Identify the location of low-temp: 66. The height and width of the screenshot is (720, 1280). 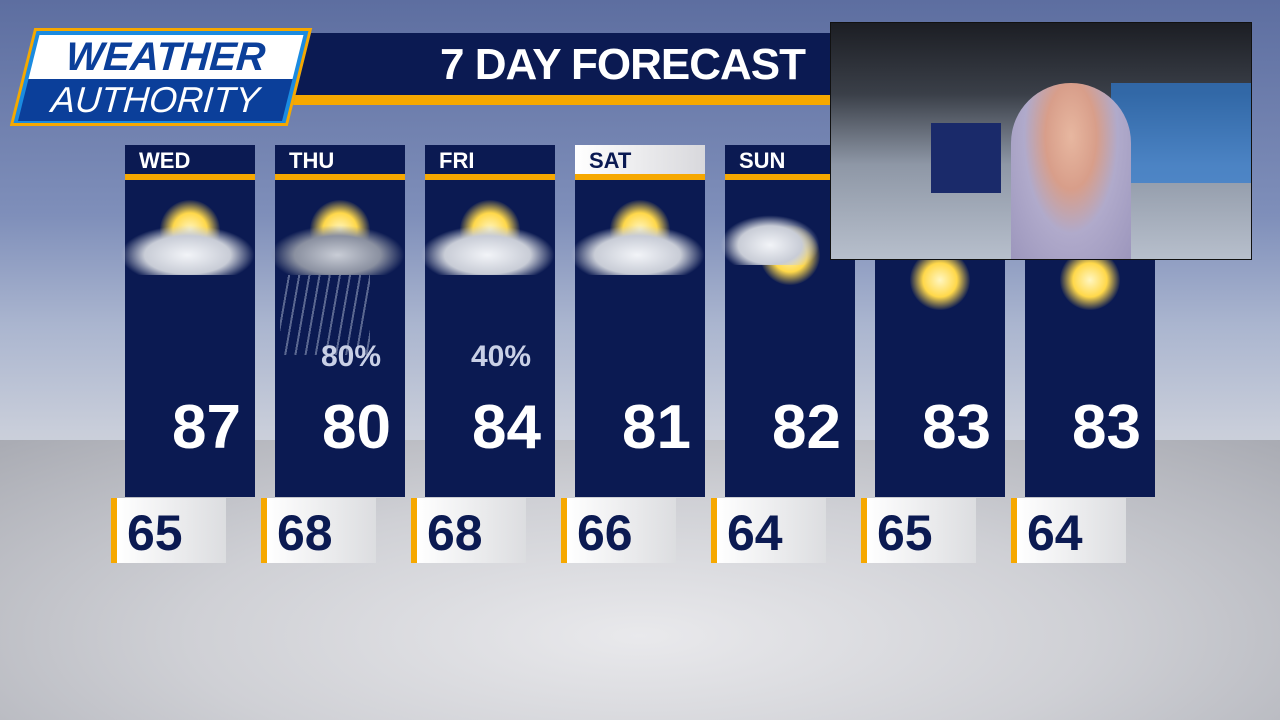
(618, 530).